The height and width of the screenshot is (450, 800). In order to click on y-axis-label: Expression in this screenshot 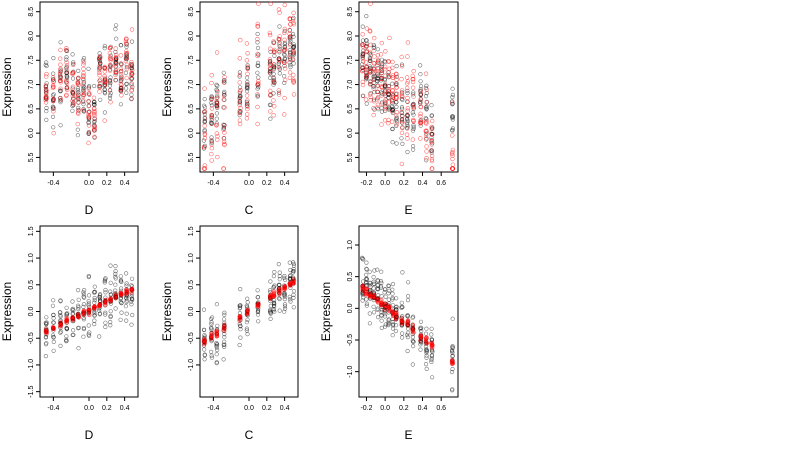, I will do `click(167, 86)`.